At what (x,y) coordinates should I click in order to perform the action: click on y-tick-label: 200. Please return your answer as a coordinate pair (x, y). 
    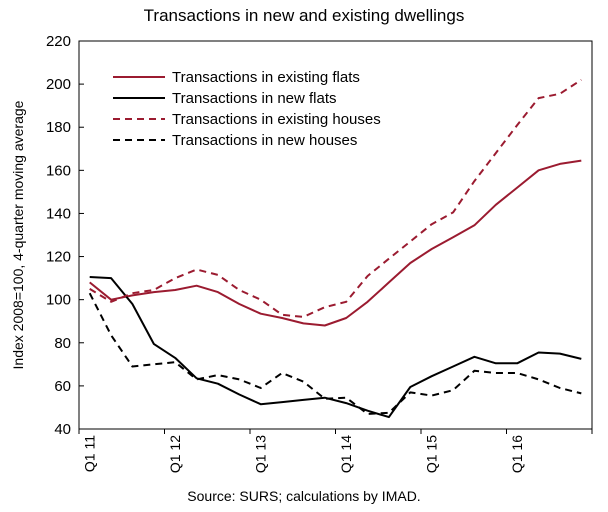
    Looking at the image, I should click on (58, 84).